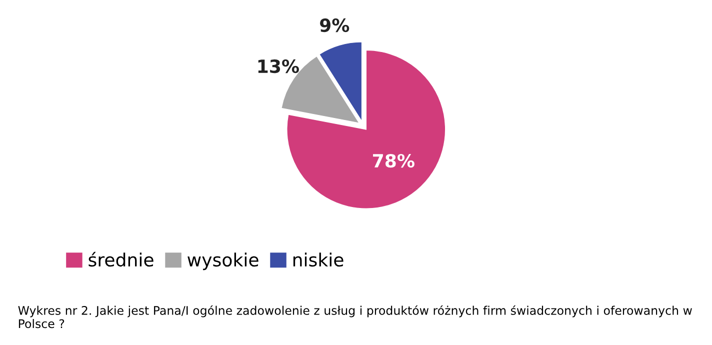 This screenshot has height=345, width=712. I want to click on text: Wykres nr 2. Jakie jest Pana/I ogólne zadowolenie z usług i produktów różnych firm świadczonych i oferowanych w Polsce ?, so click(355, 316).